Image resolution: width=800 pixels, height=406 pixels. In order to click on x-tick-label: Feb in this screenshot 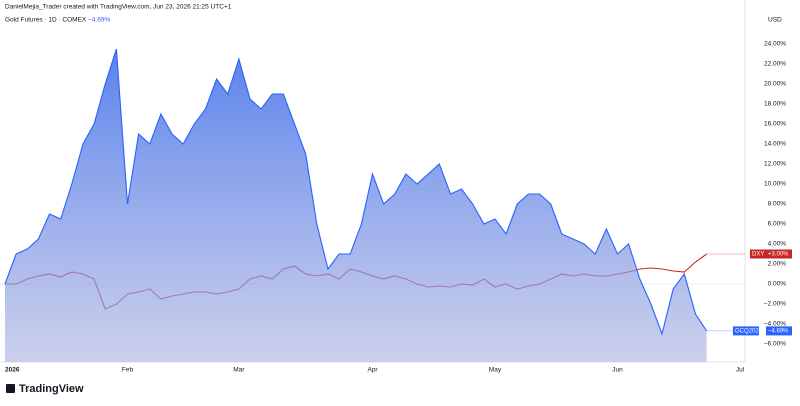, I will do `click(128, 370)`.